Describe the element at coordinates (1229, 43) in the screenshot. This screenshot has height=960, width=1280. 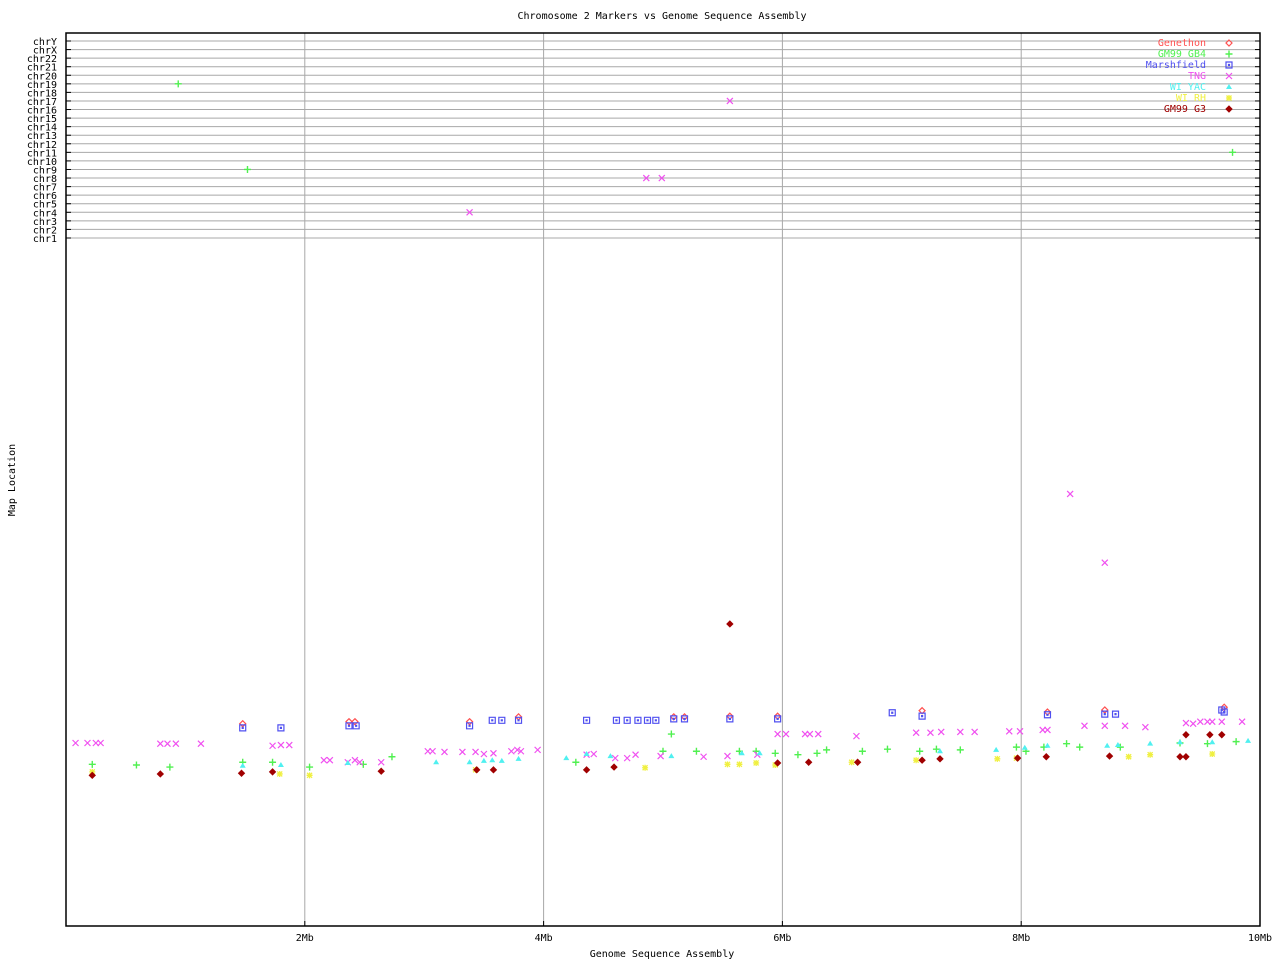
I see `legend-marker-genethon` at that location.